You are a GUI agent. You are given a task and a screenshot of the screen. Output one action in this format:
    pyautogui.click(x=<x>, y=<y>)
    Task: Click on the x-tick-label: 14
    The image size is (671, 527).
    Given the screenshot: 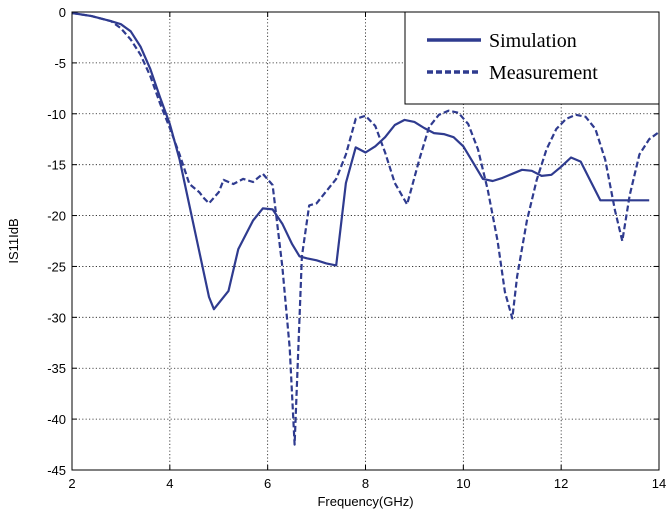 What is the action you would take?
    pyautogui.click(x=659, y=483)
    